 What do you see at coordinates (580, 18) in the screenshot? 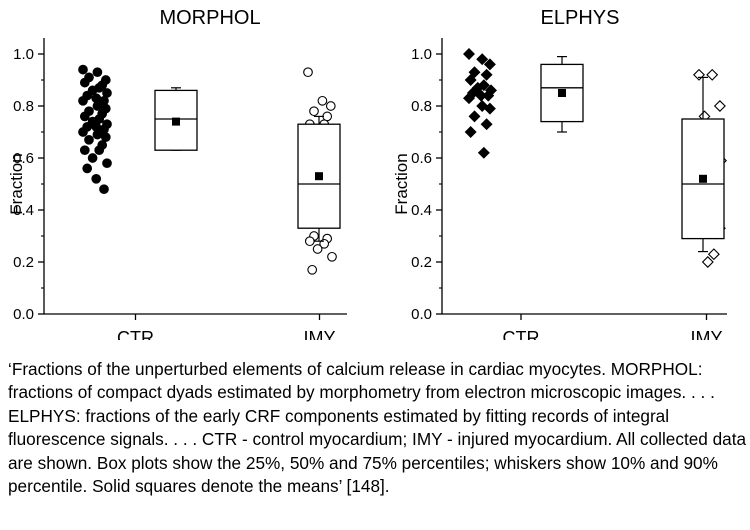
I see `chart-title: ELPHYS` at bounding box center [580, 18].